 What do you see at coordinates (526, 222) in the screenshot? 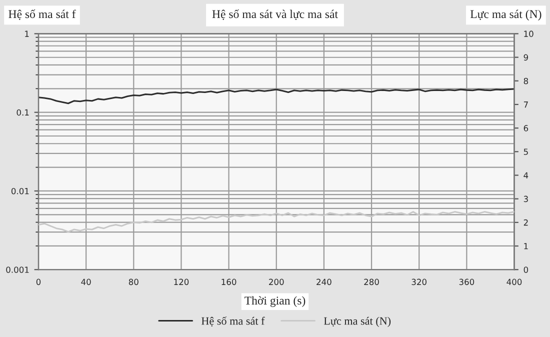
I see `y2-tick-label: 2` at bounding box center [526, 222].